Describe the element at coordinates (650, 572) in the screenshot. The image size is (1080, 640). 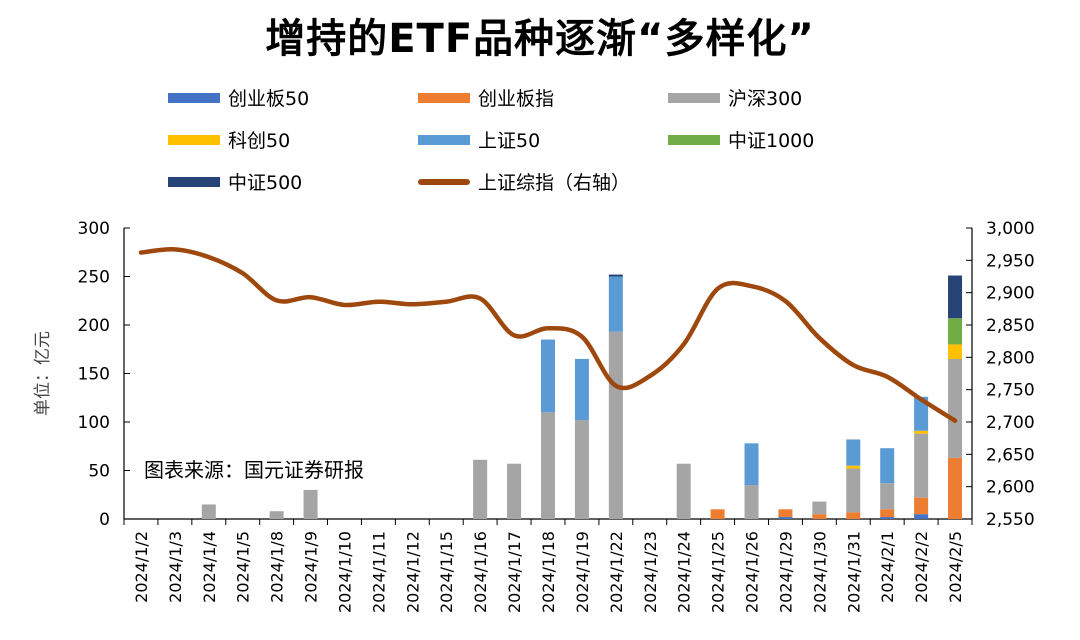
I see `x-tick-label: 2024/1/23` at that location.